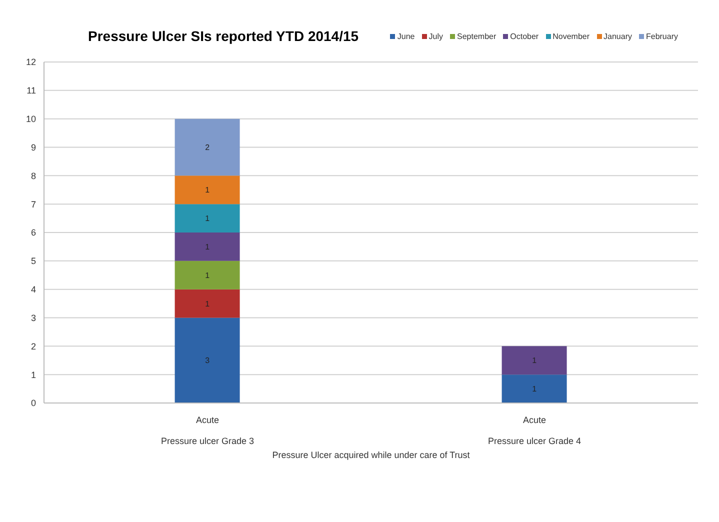 This screenshot has width=719, height=522. I want to click on x-axis-title: Pressure Ulcer acquired while under care of Trust, so click(371, 455).